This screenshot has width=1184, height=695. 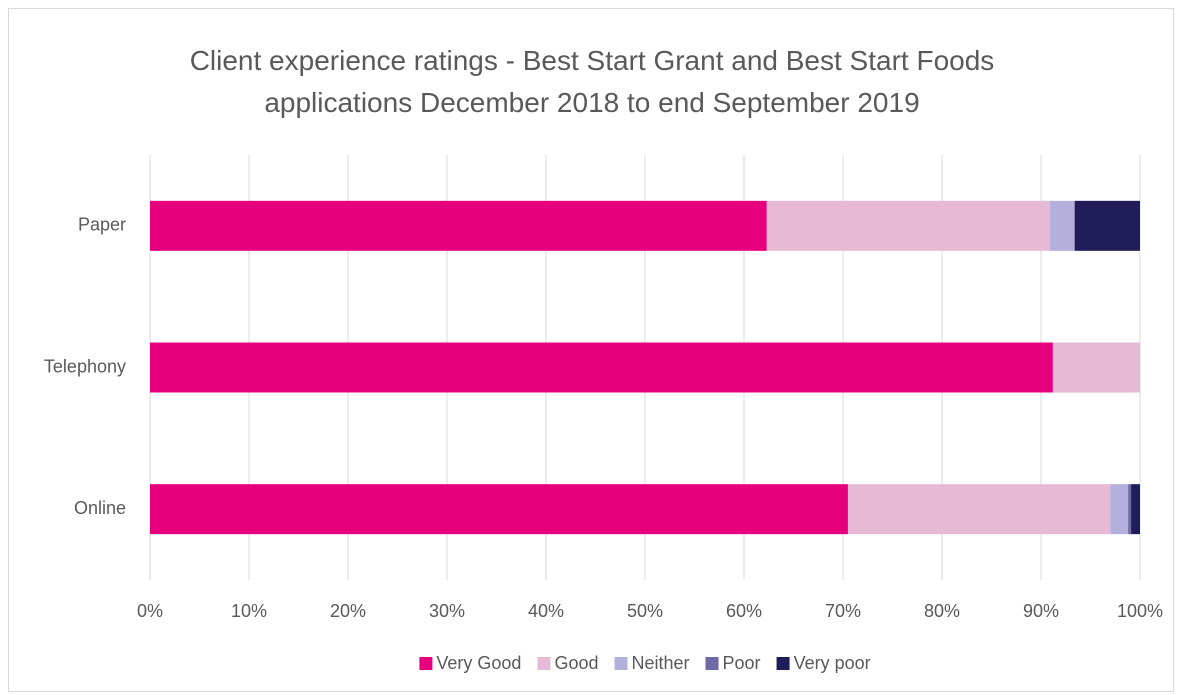 What do you see at coordinates (85, 366) in the screenshot?
I see `y-tick-label: Telephony` at bounding box center [85, 366].